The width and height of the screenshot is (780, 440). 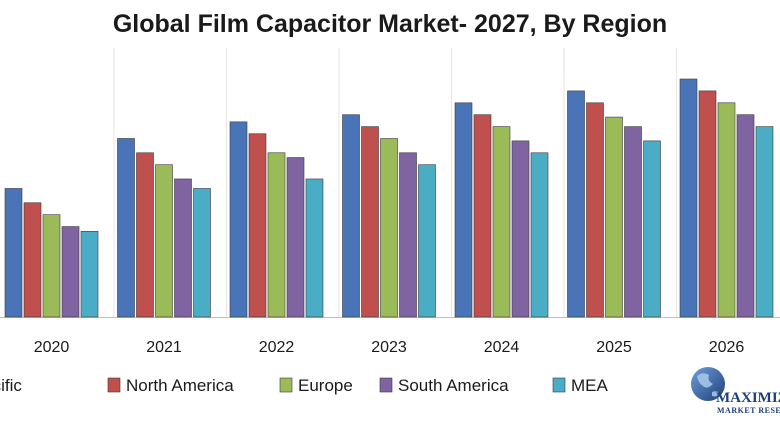 I want to click on legend-label-europe: Europe, so click(x=325, y=385).